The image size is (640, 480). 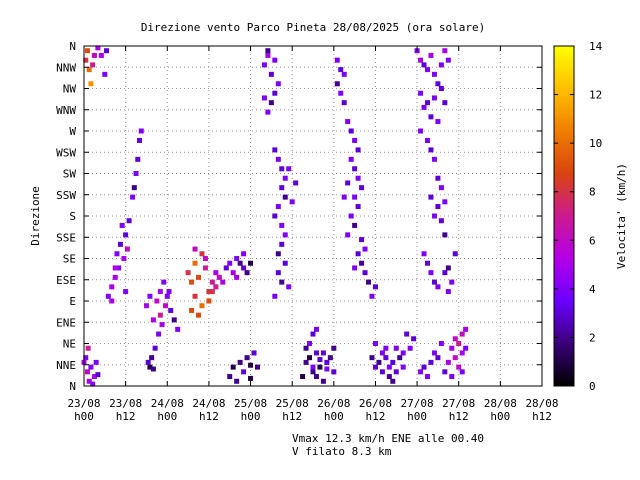 What do you see at coordinates (578, 216) in the screenshot?
I see `colorbar-tick-labels: 0 2 4 6 8 10 12 14` at bounding box center [578, 216].